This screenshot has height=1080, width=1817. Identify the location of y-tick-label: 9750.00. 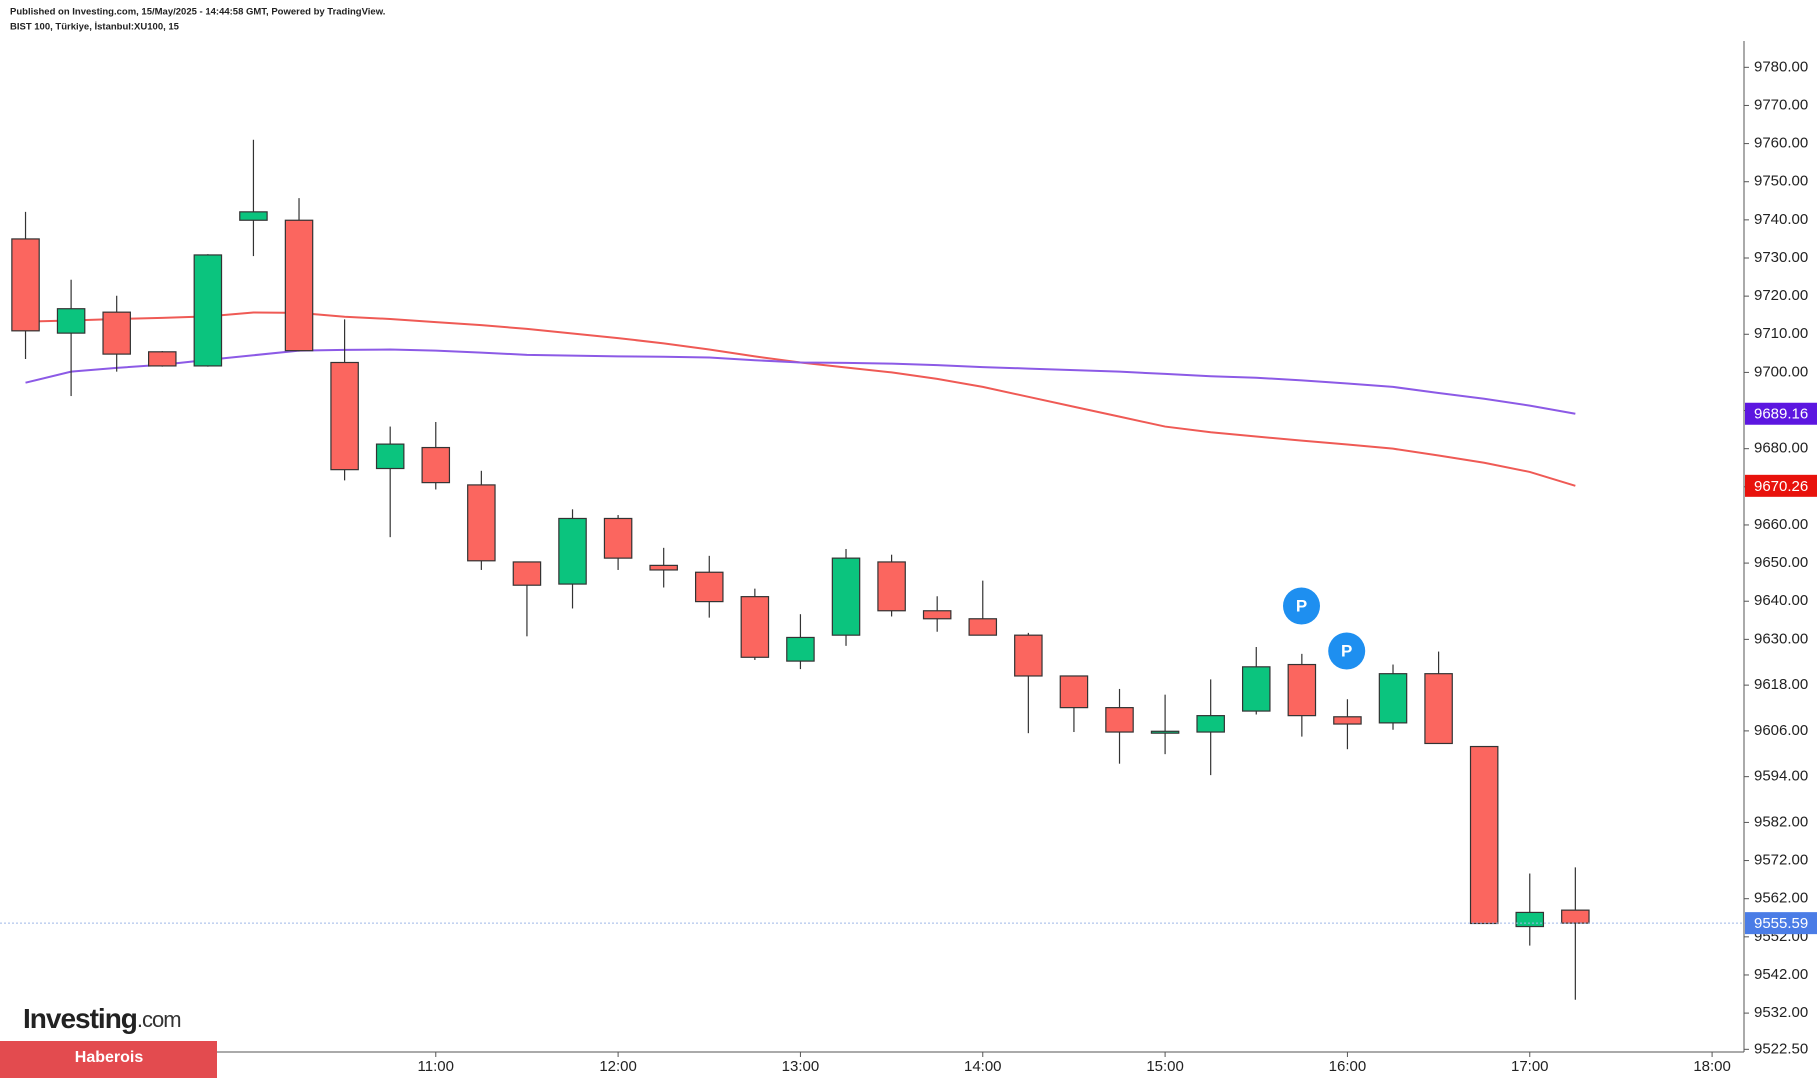
(1781, 181).